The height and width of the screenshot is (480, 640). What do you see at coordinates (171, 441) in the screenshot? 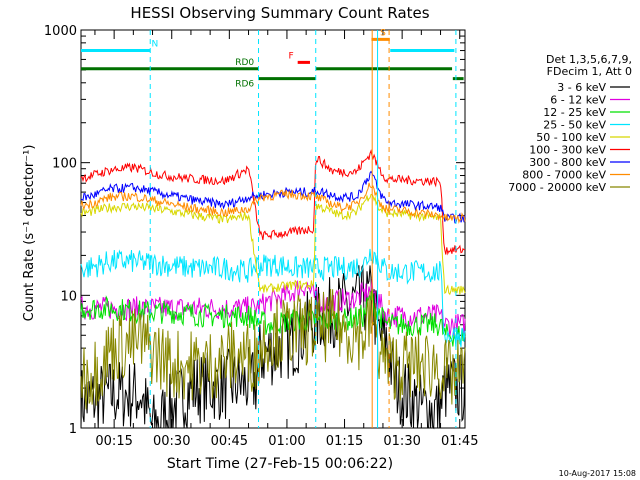
I see `x-tick-label: 00:30` at bounding box center [171, 441].